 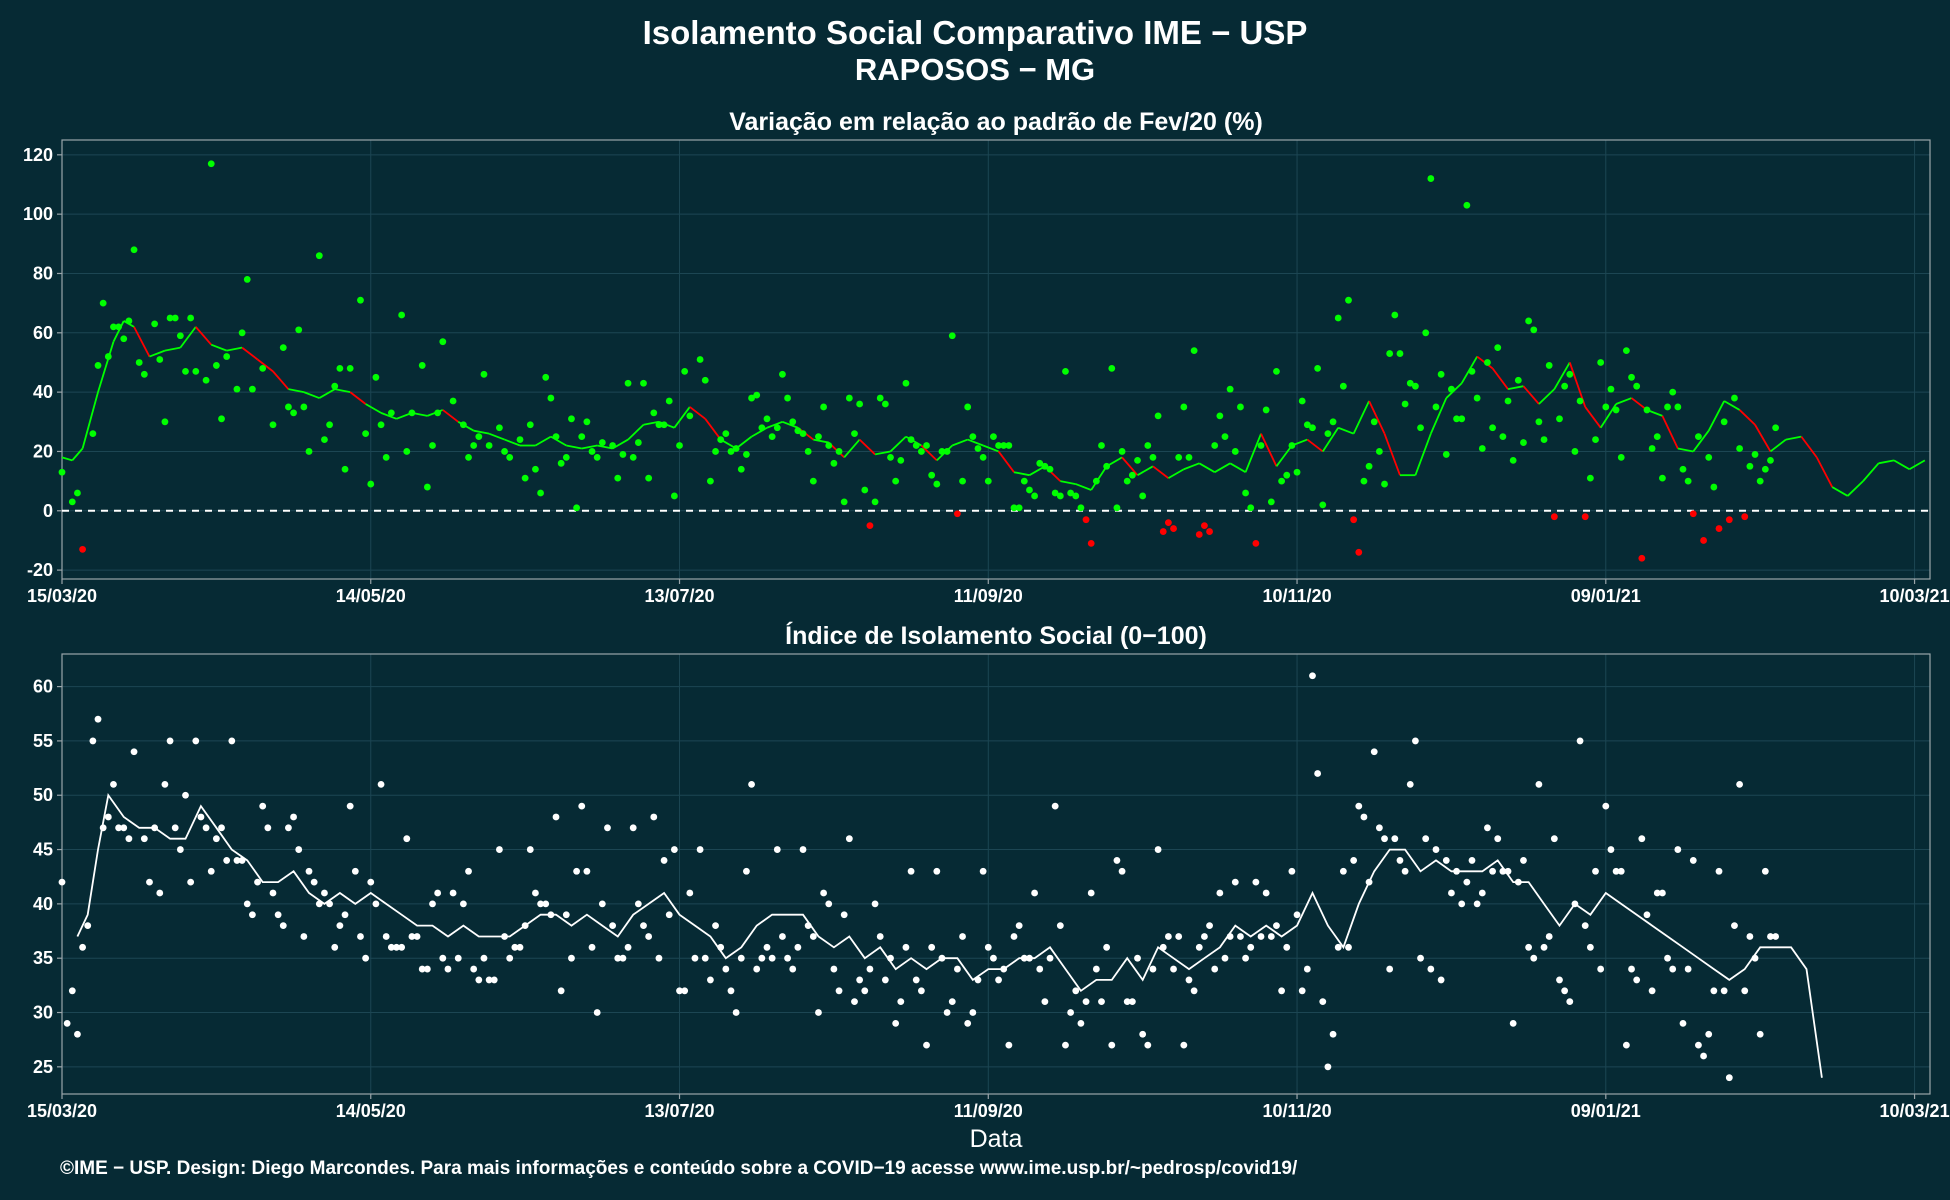 I want to click on chart-0-ytick-label: 100, so click(x=38, y=214).